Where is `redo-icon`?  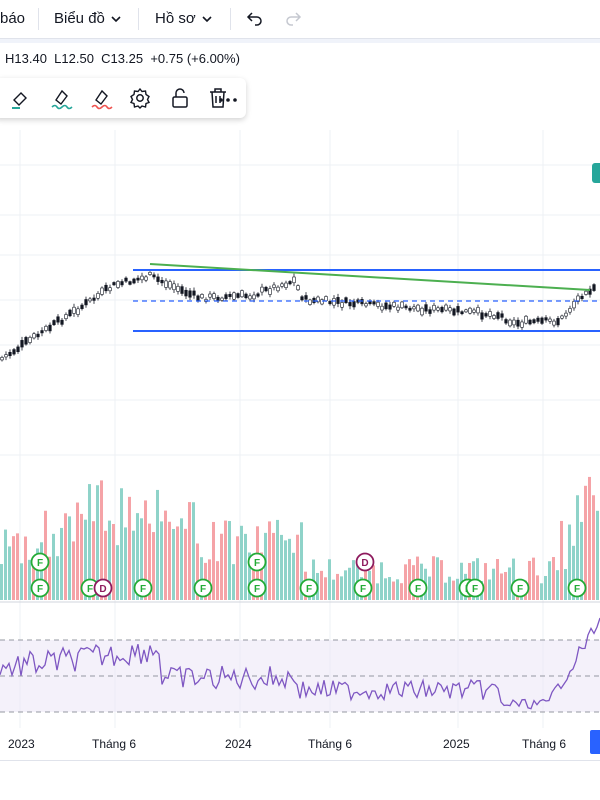 redo-icon is located at coordinates (294, 19).